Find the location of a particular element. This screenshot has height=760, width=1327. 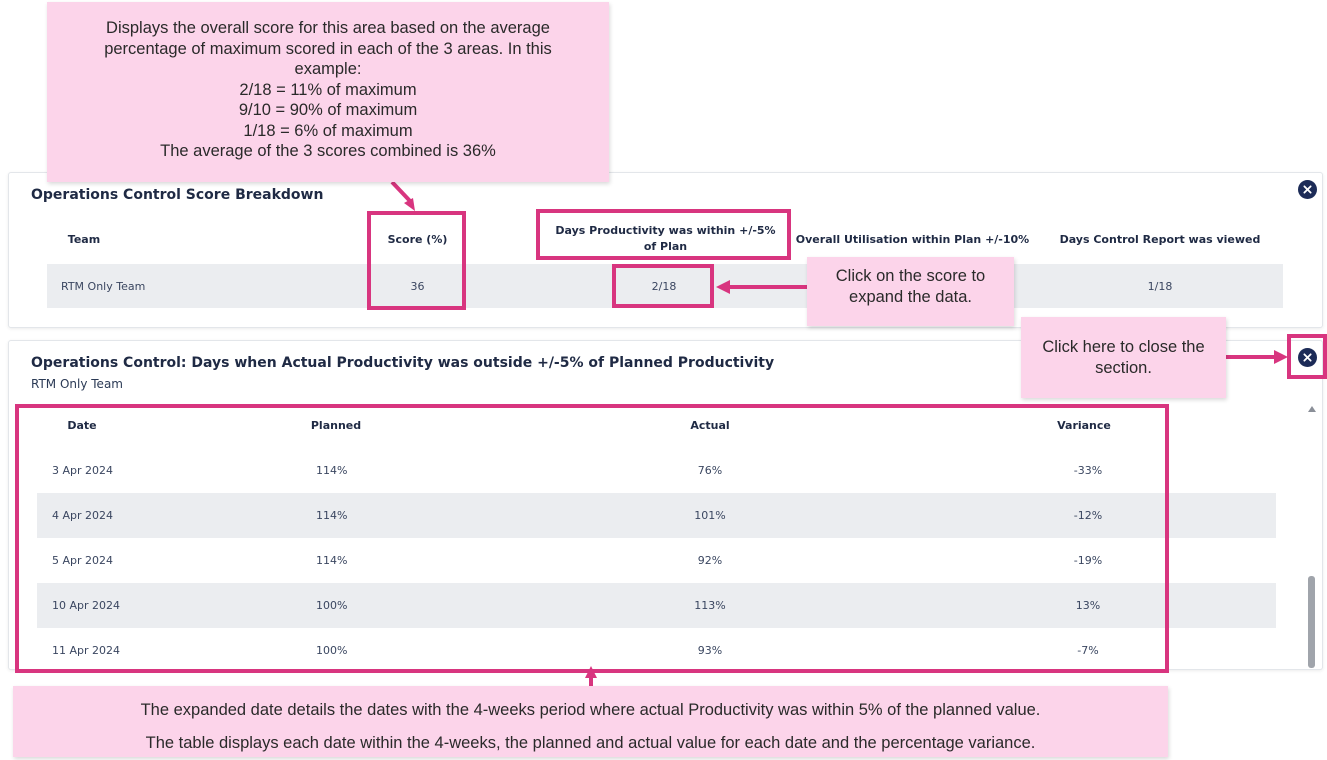

productivity-header-highlight-box is located at coordinates (663, 234).